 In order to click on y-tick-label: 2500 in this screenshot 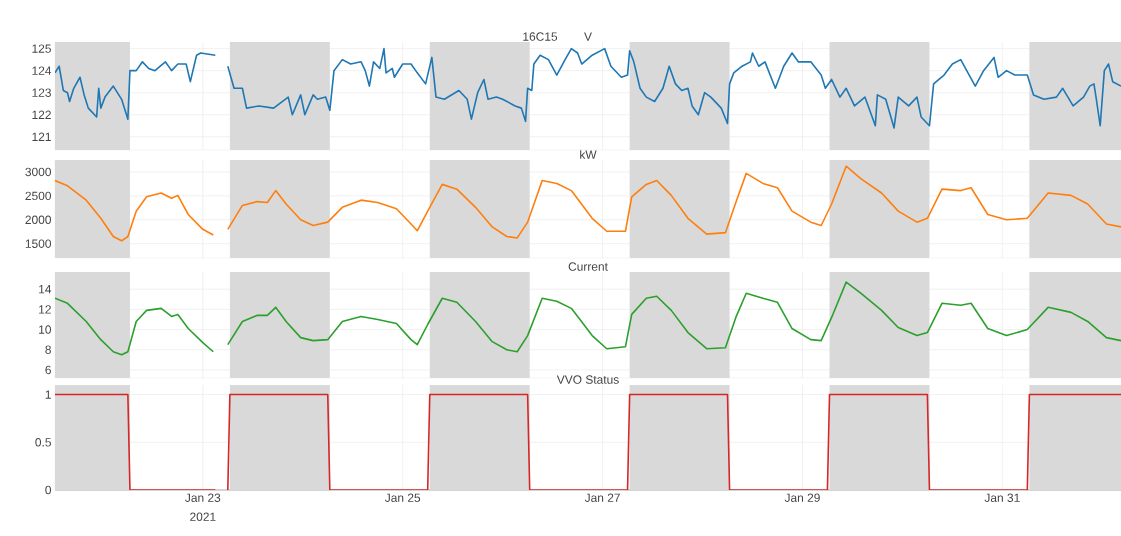, I will do `click(38, 196)`.